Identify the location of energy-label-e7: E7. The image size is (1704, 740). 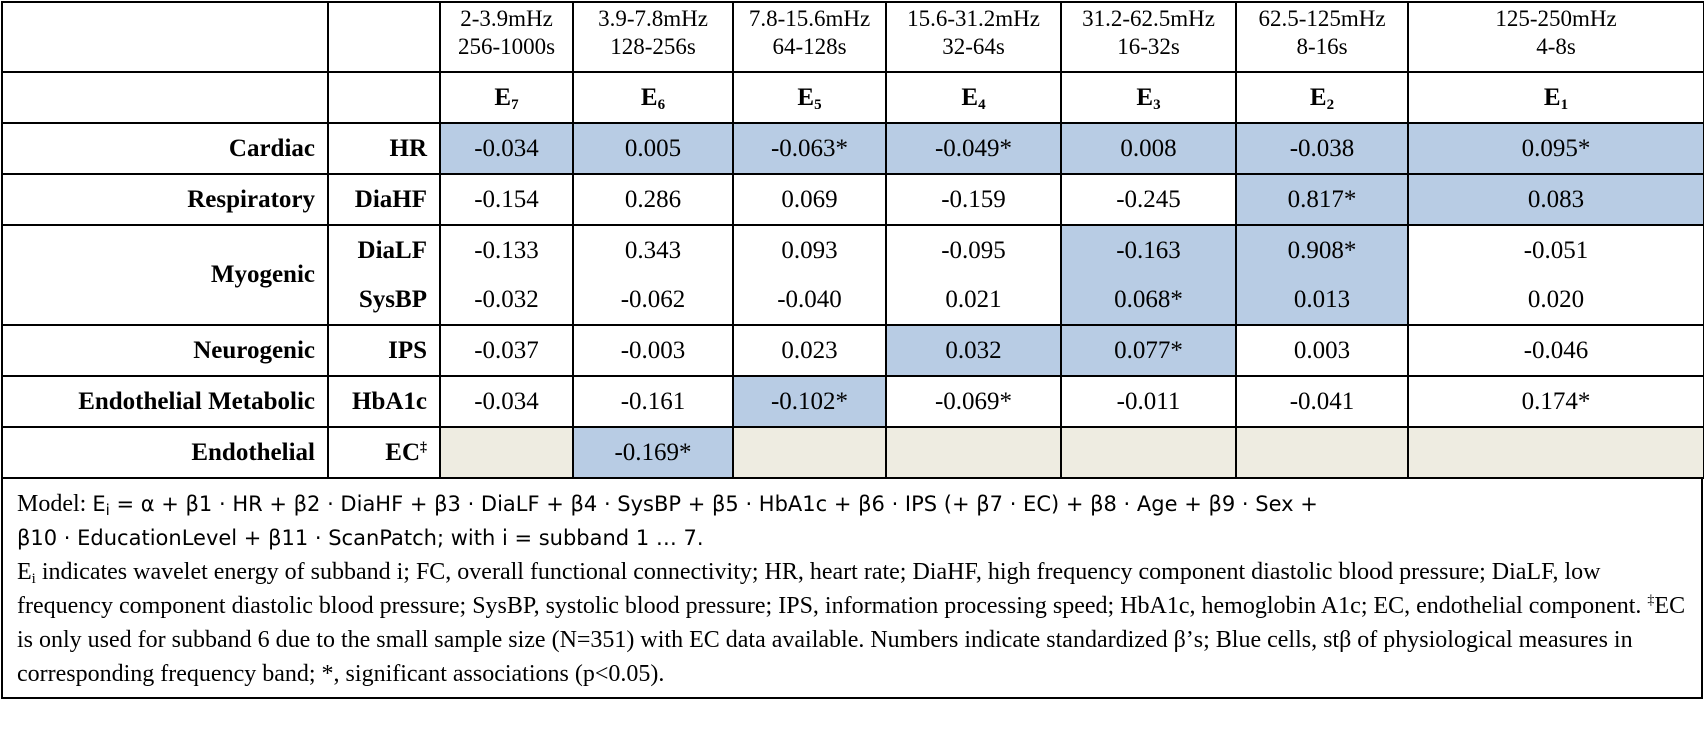
(506, 97).